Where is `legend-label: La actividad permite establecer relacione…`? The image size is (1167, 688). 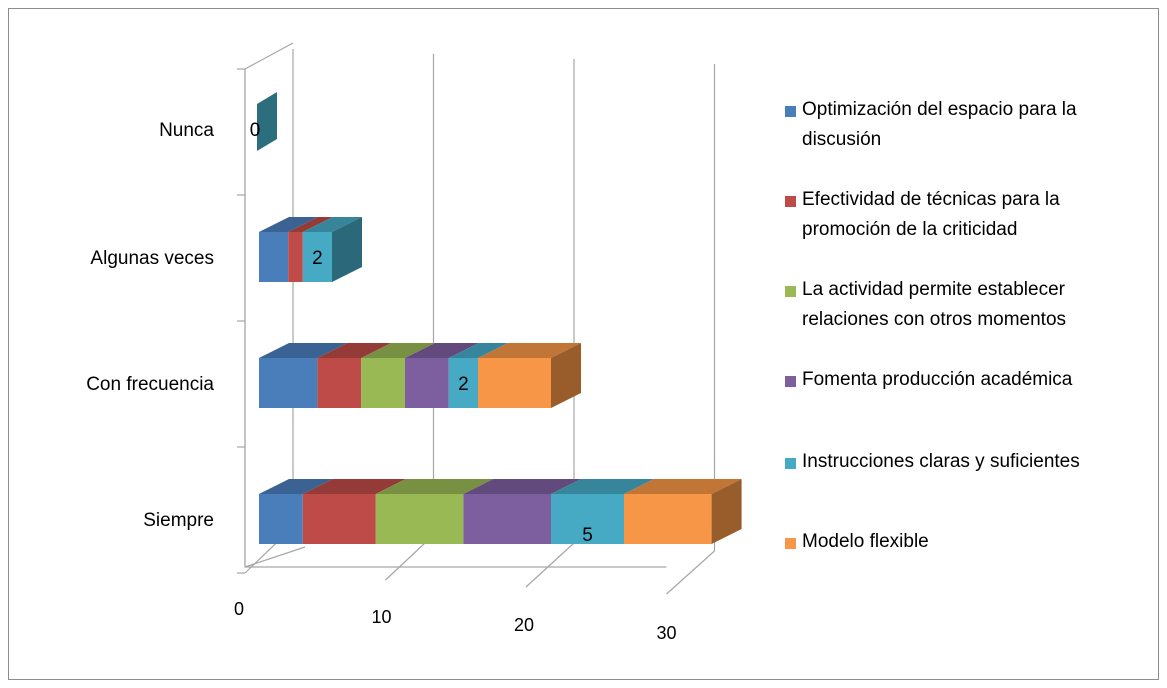 legend-label: La actividad permite establecer relacione… is located at coordinates (934, 305).